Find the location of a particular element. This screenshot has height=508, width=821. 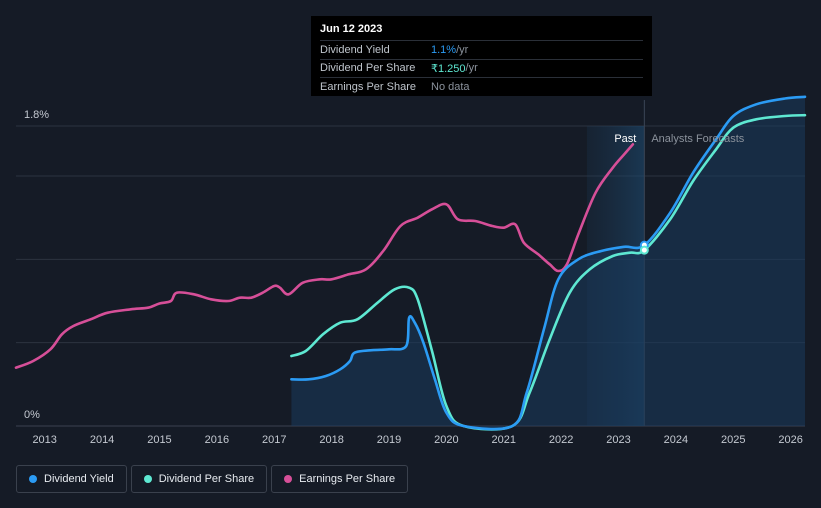

tooltip-label: Dividend Yield is located at coordinates (355, 49).